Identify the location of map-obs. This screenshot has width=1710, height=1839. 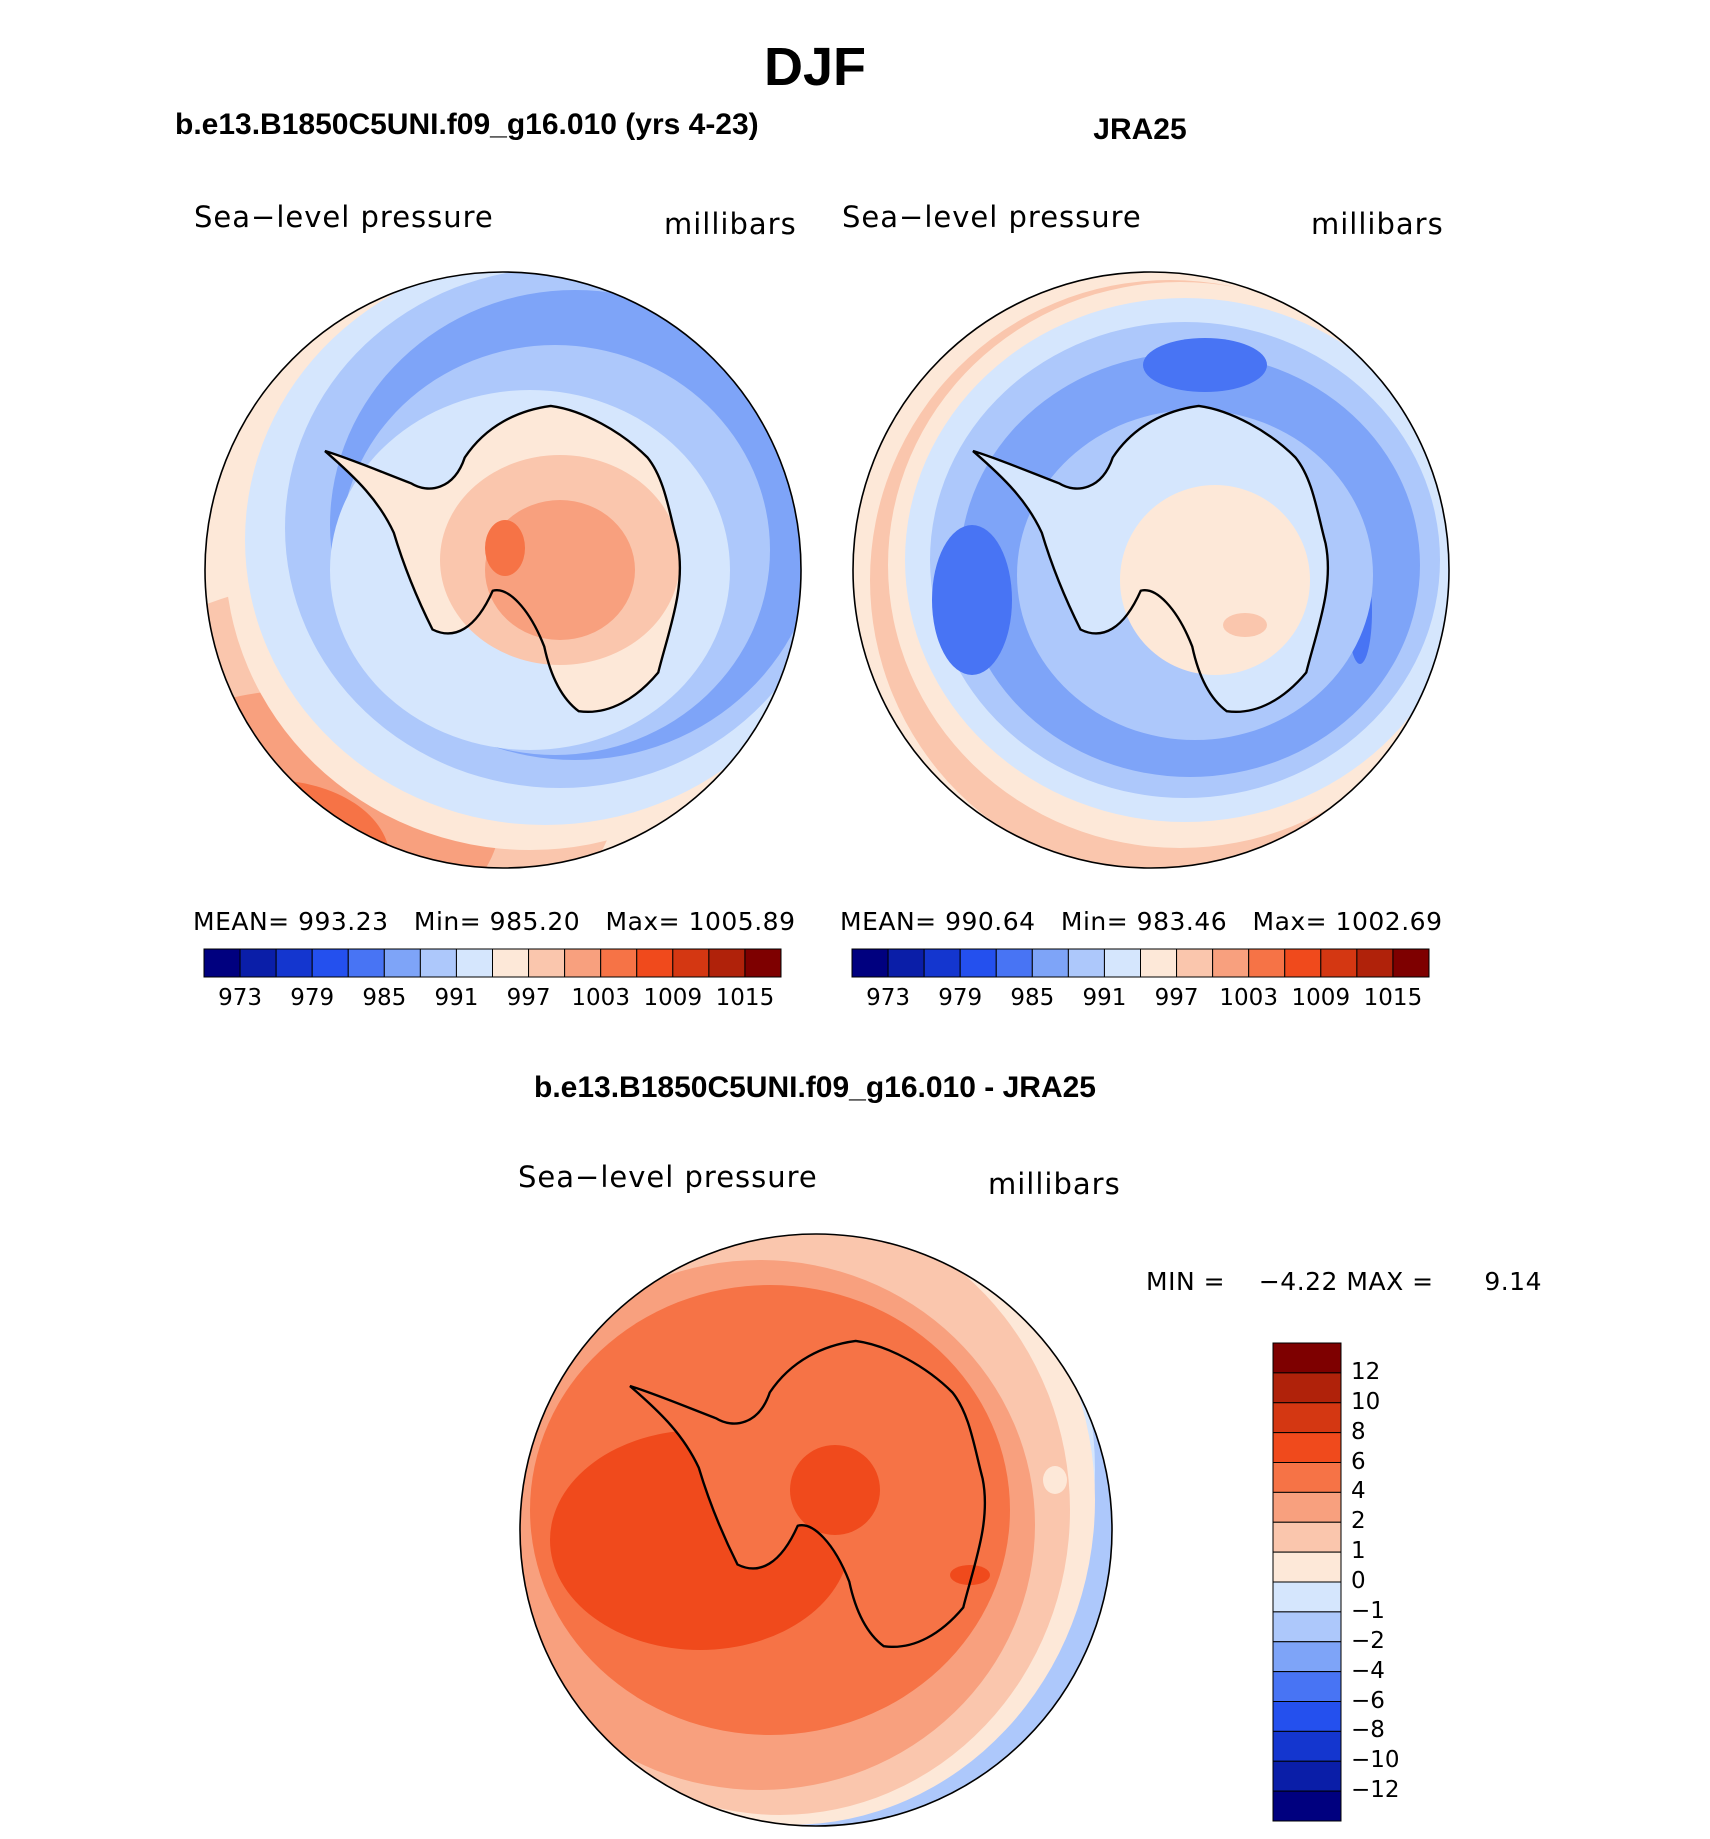
(1151, 570).